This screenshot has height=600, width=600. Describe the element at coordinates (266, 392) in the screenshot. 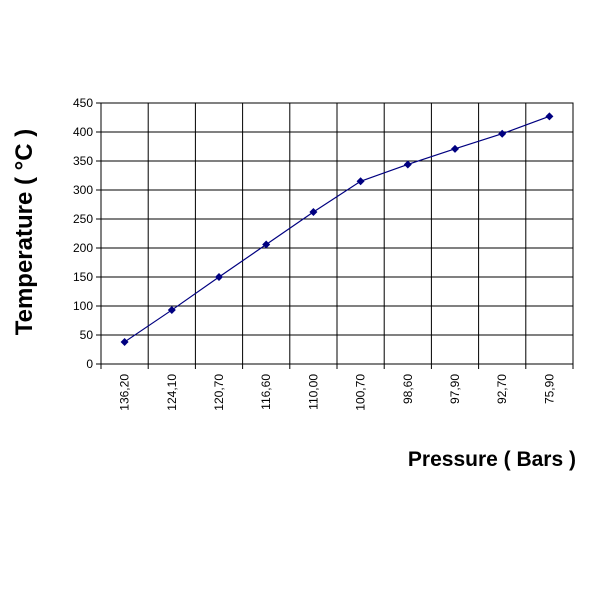

I see `x-tick-label: 116,60` at that location.